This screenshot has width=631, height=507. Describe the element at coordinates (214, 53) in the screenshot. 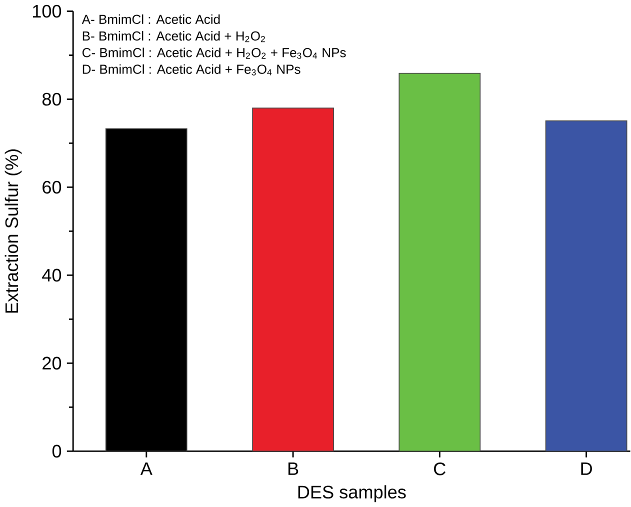

I see `text: C- BmimCl : Acetic Acid + H$_{2}$O$_{2}$ + Fe$_{3}$O$_{4}$ NPs` at that location.